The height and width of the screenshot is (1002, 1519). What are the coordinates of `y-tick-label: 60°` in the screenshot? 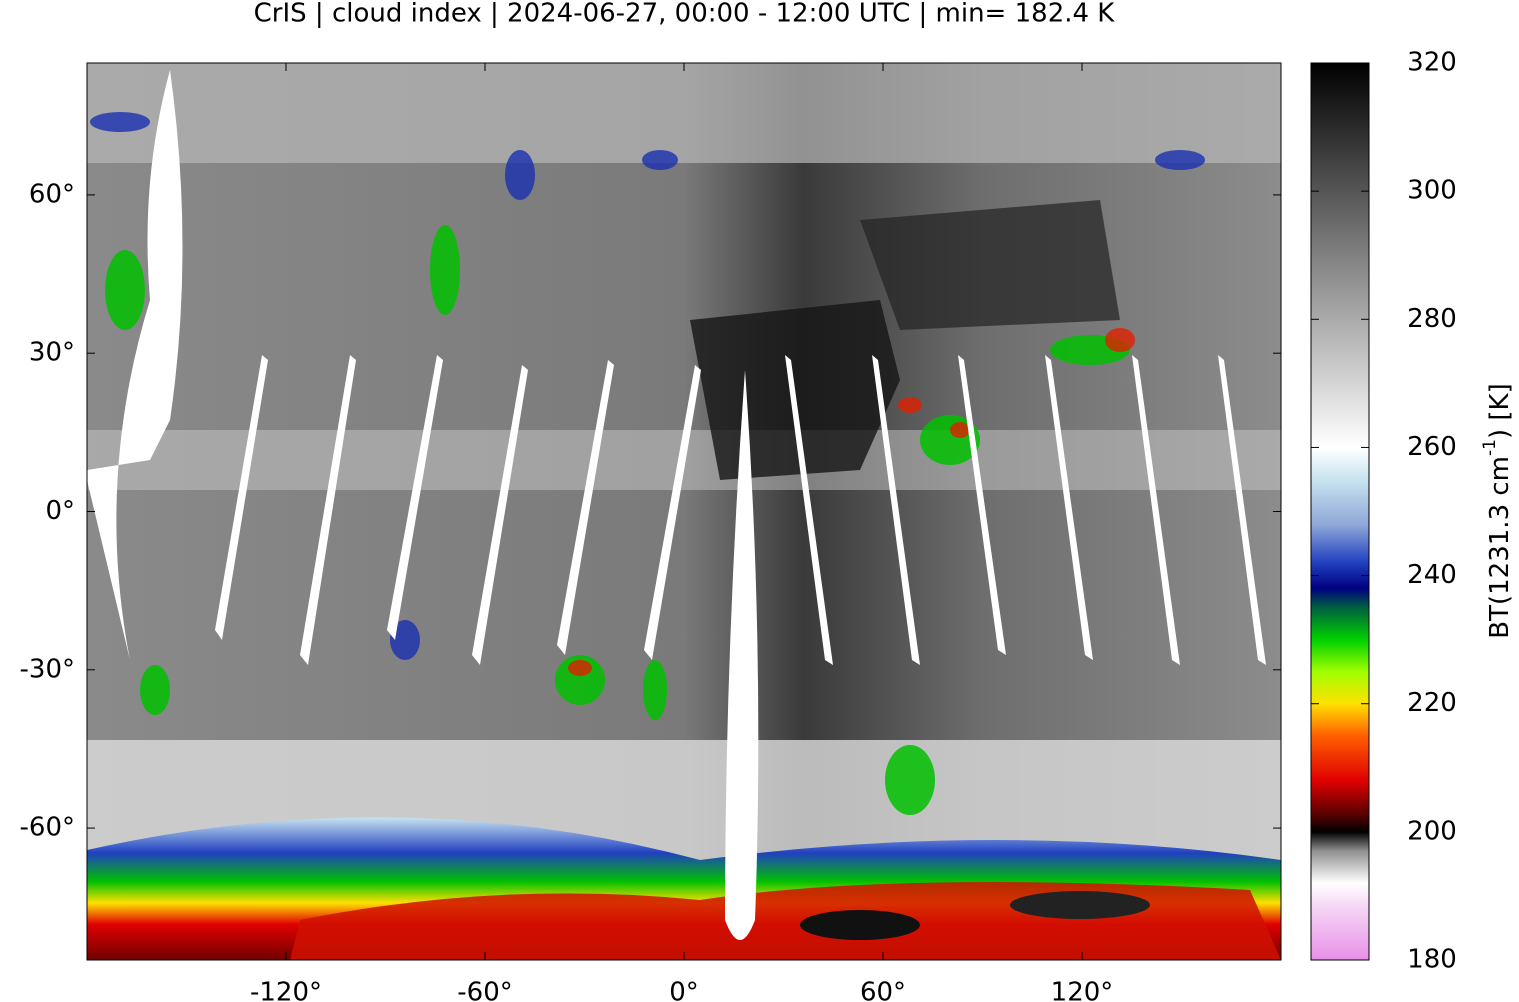 It's located at (52, 194).